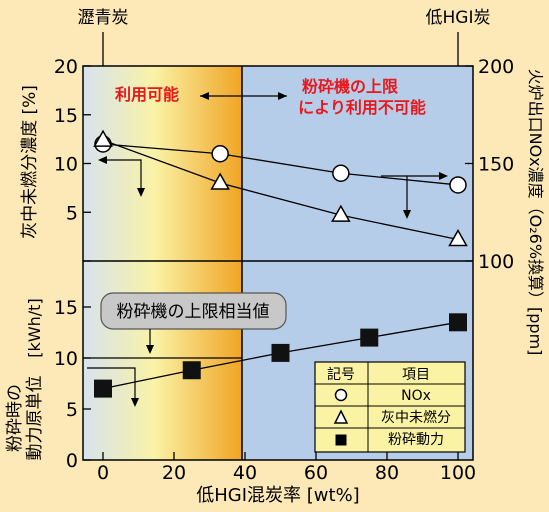 The height and width of the screenshot is (512, 549). Describe the element at coordinates (458, 473) in the screenshot. I see `tick-label-x: 100` at that location.